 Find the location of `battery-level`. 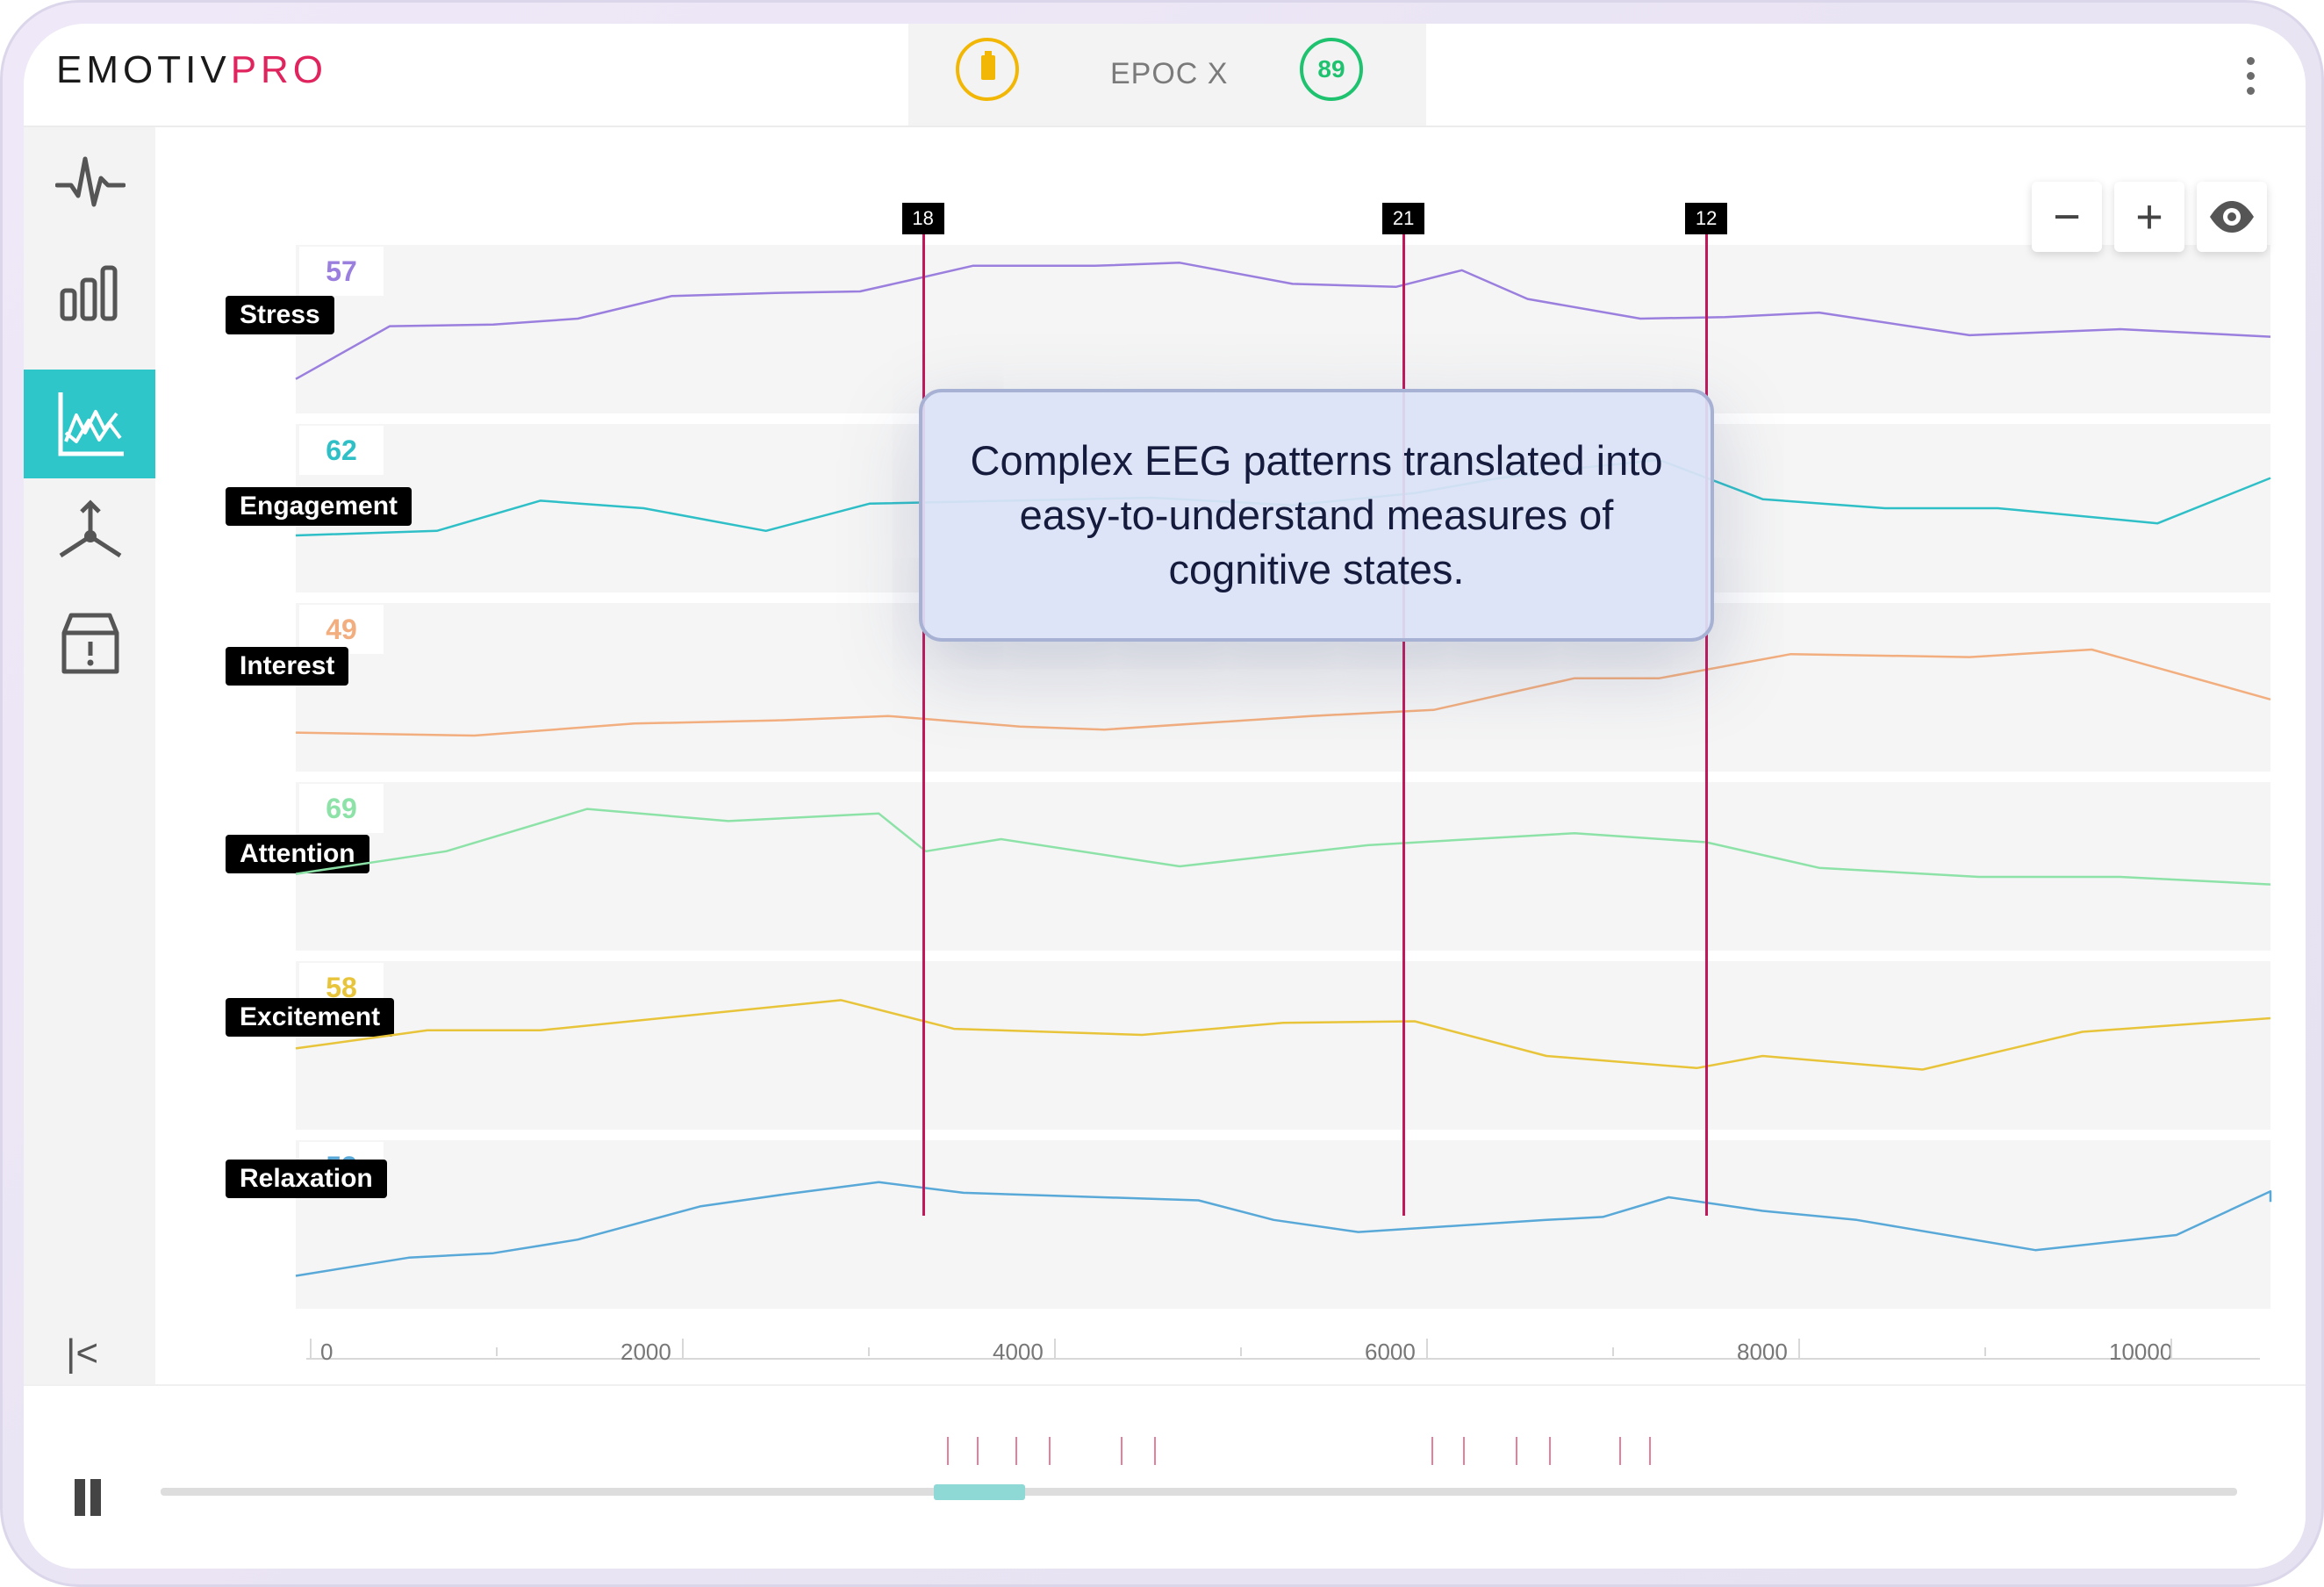

battery-level is located at coordinates (988, 67).